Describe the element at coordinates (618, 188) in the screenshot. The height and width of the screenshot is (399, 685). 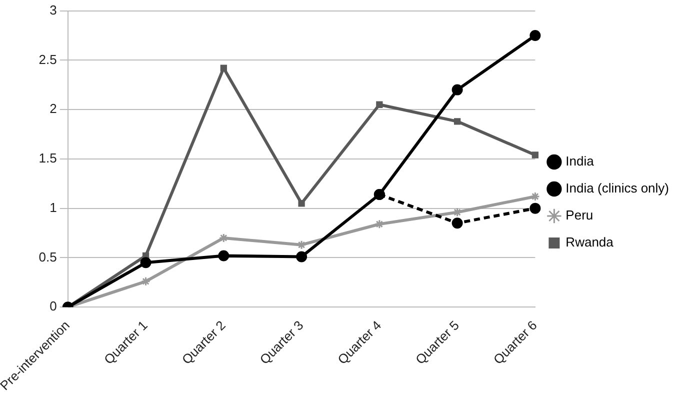
I see `legend-label: India (clinics only)` at that location.